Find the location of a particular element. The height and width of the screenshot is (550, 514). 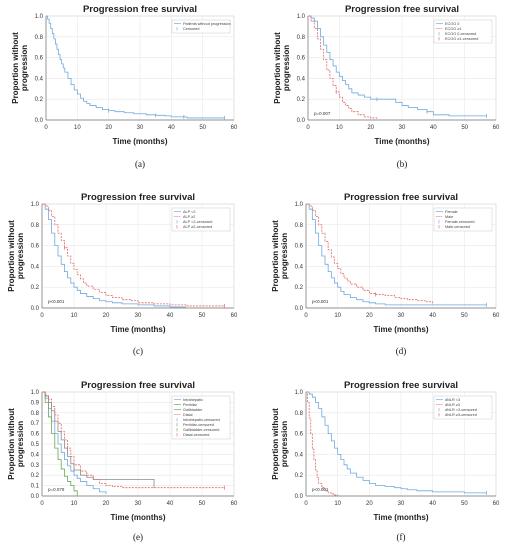

legend-entry: Female-censored is located at coordinates (460, 222).